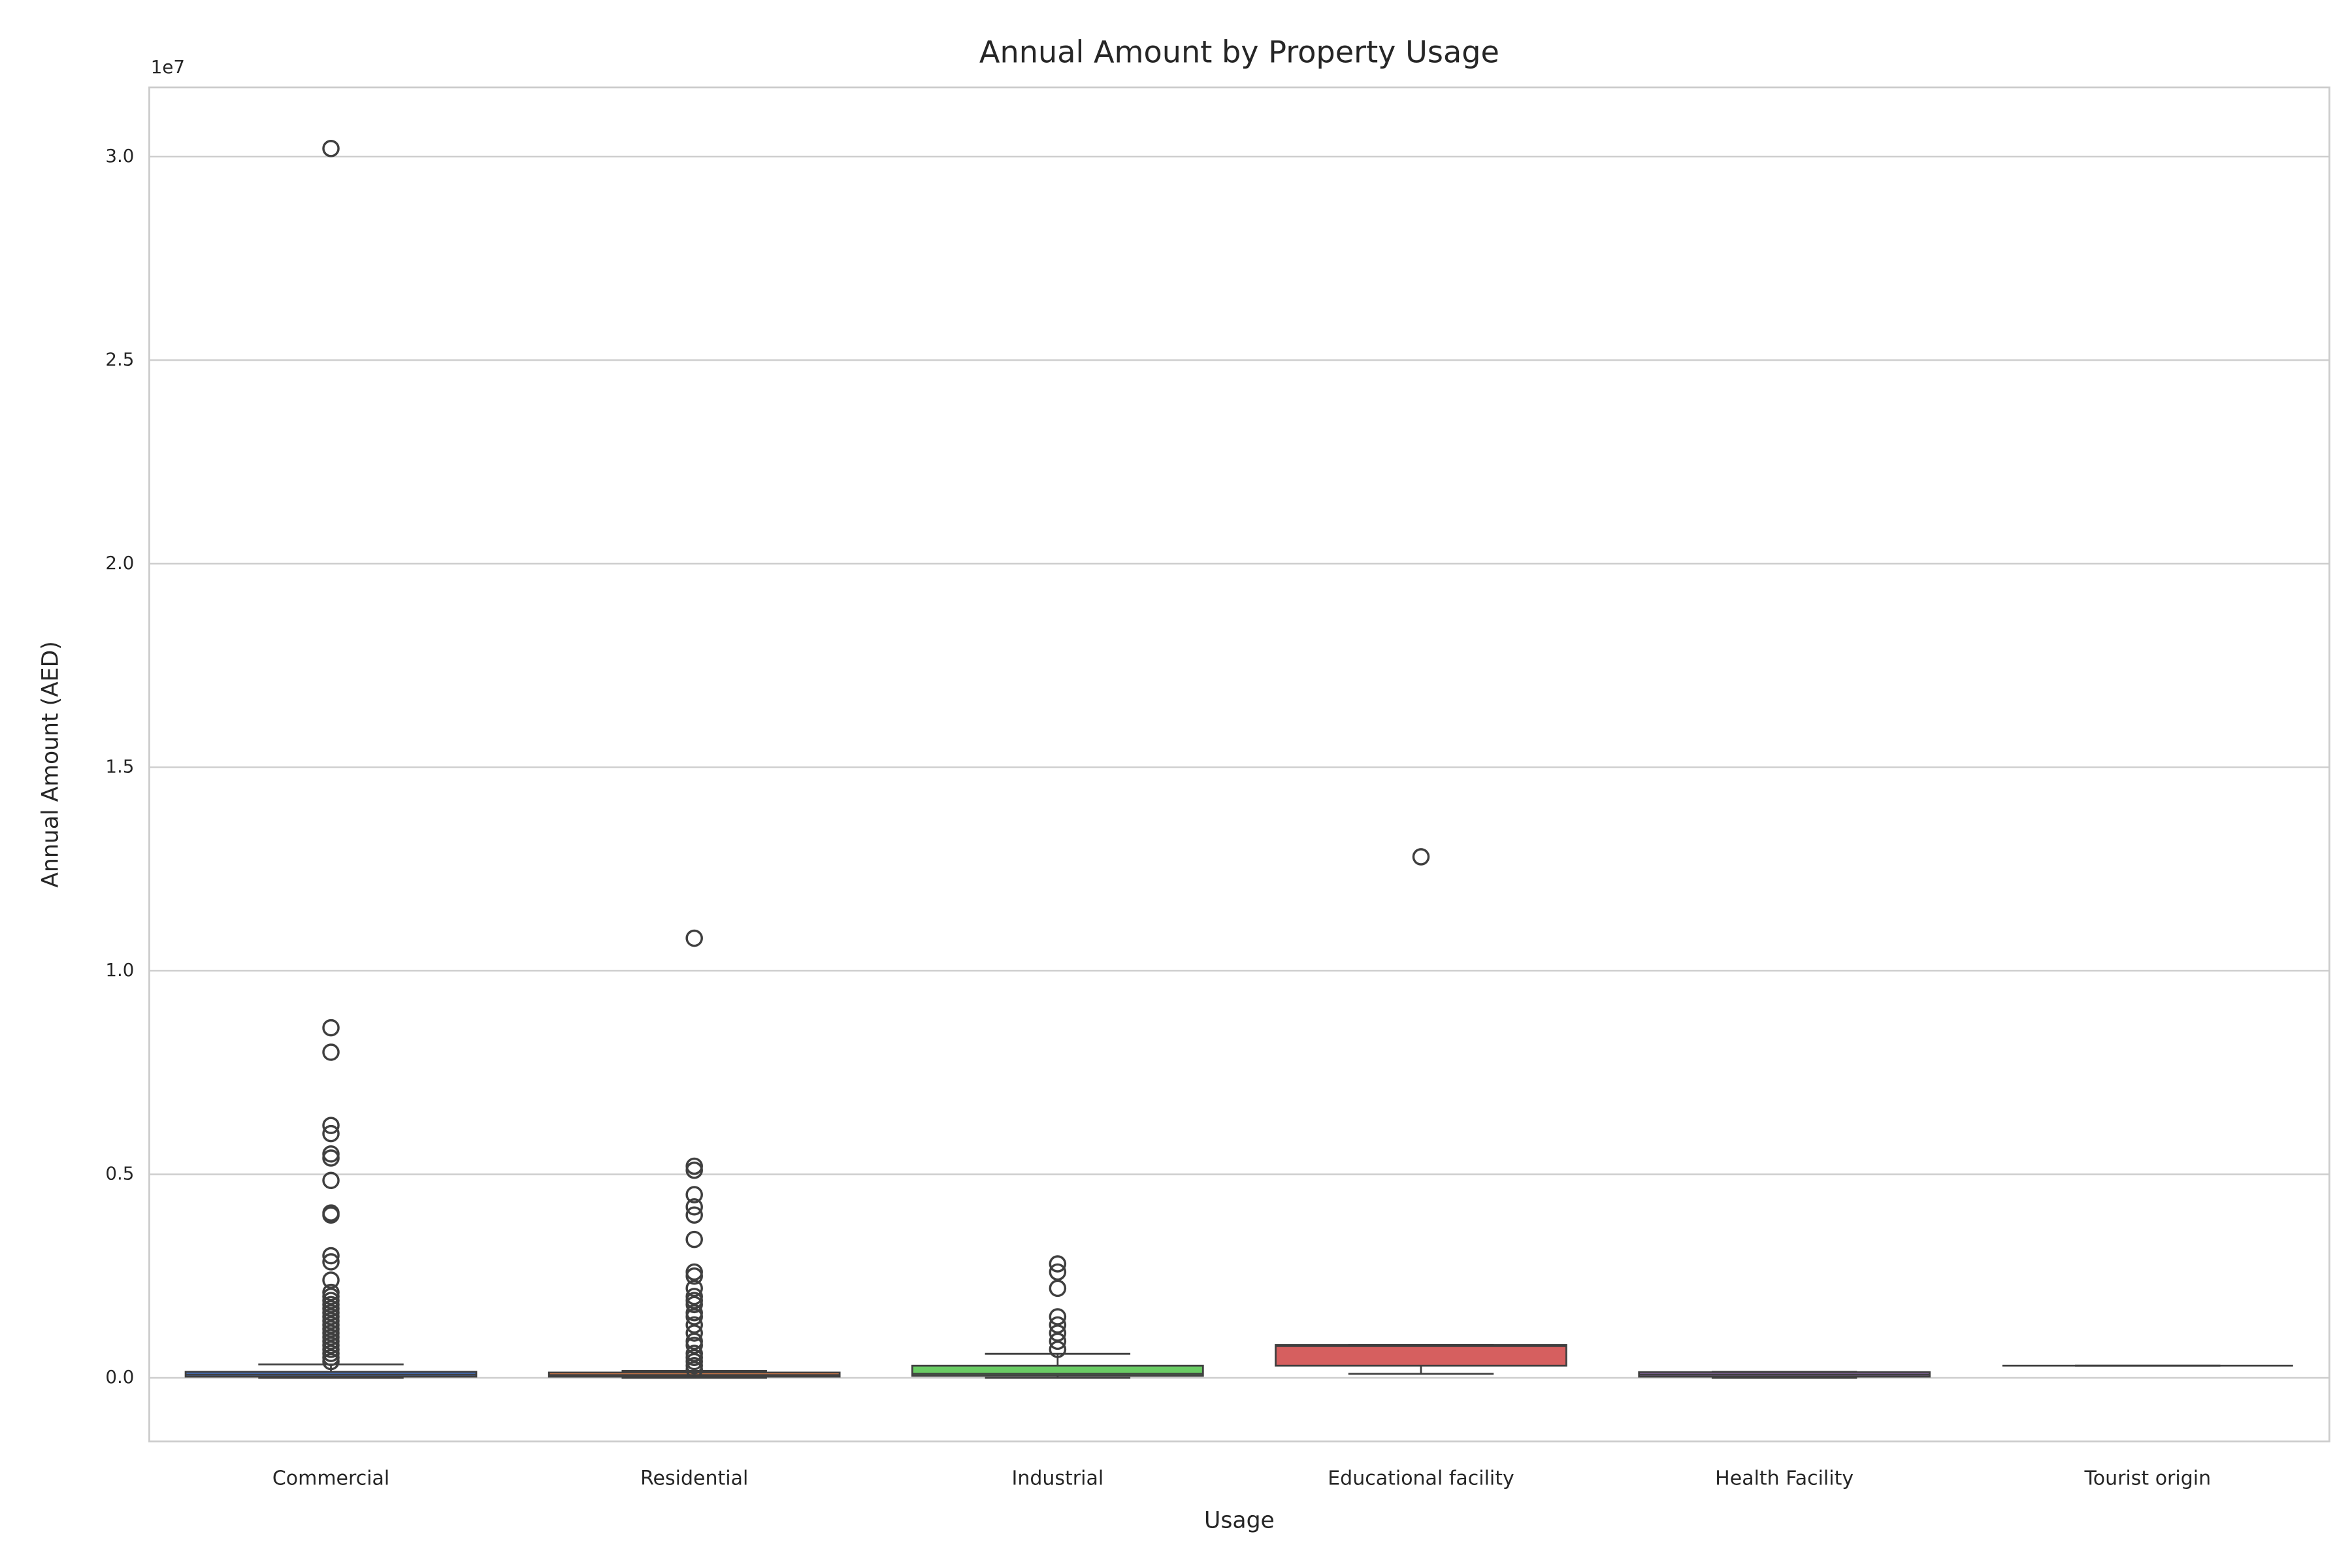 The width and height of the screenshot is (2352, 1568). What do you see at coordinates (119, 563) in the screenshot?
I see `y-tick-label: 2.0` at bounding box center [119, 563].